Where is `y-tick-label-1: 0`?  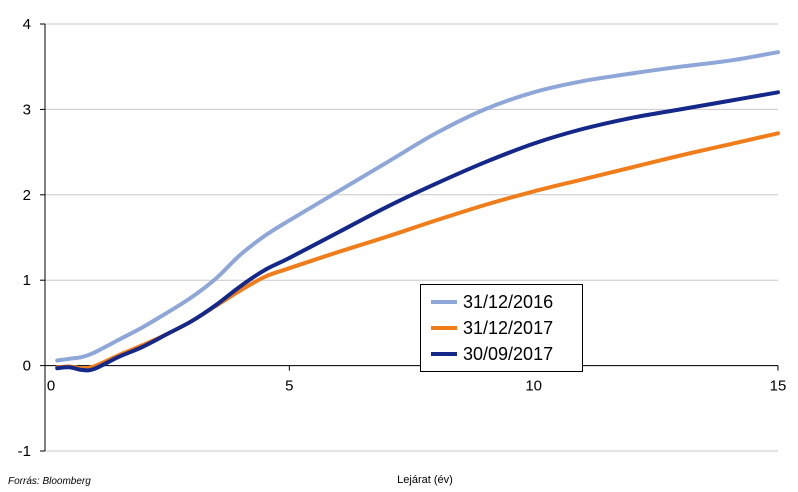
y-tick-label-1: 0 is located at coordinates (27, 366).